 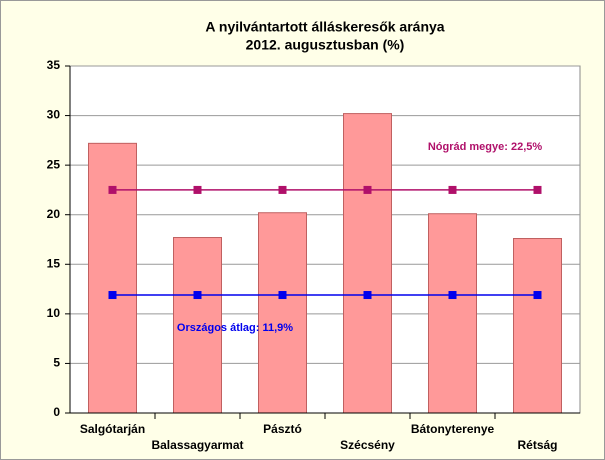 What do you see at coordinates (325, 45) in the screenshot?
I see `chart-title: 2012. augusztusban (%)` at bounding box center [325, 45].